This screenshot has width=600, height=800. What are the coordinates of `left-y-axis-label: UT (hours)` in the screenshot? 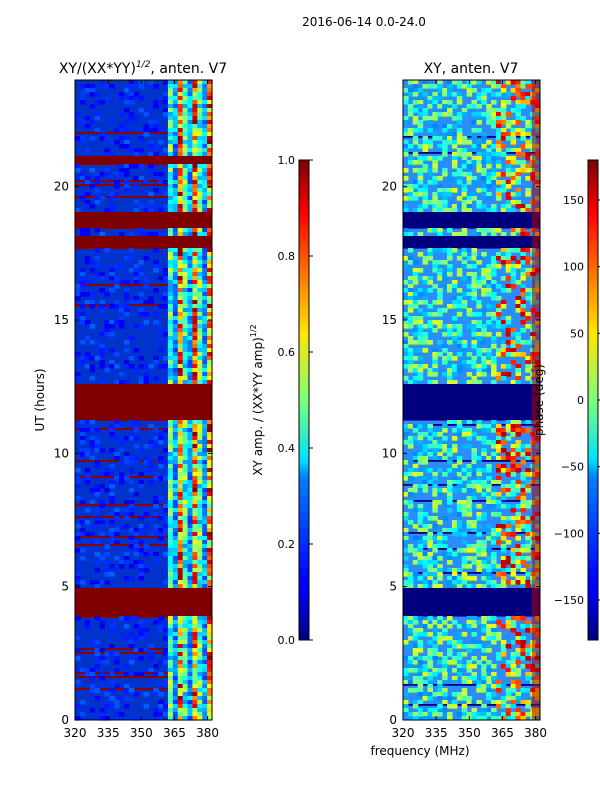 It's located at (40, 399).